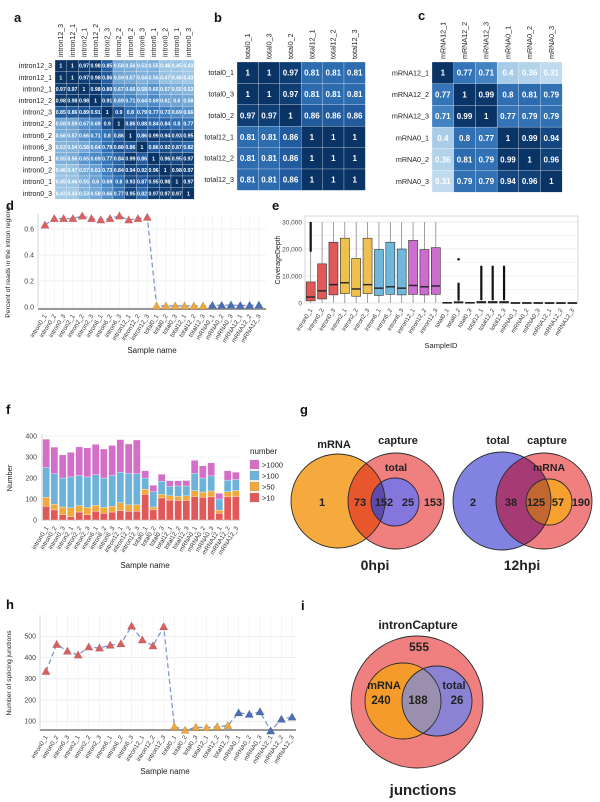 This screenshot has height=802, width=600. What do you see at coordinates (119, 171) in the screenshot?
I see `heatmap-cell-value: 0.84` at bounding box center [119, 171].